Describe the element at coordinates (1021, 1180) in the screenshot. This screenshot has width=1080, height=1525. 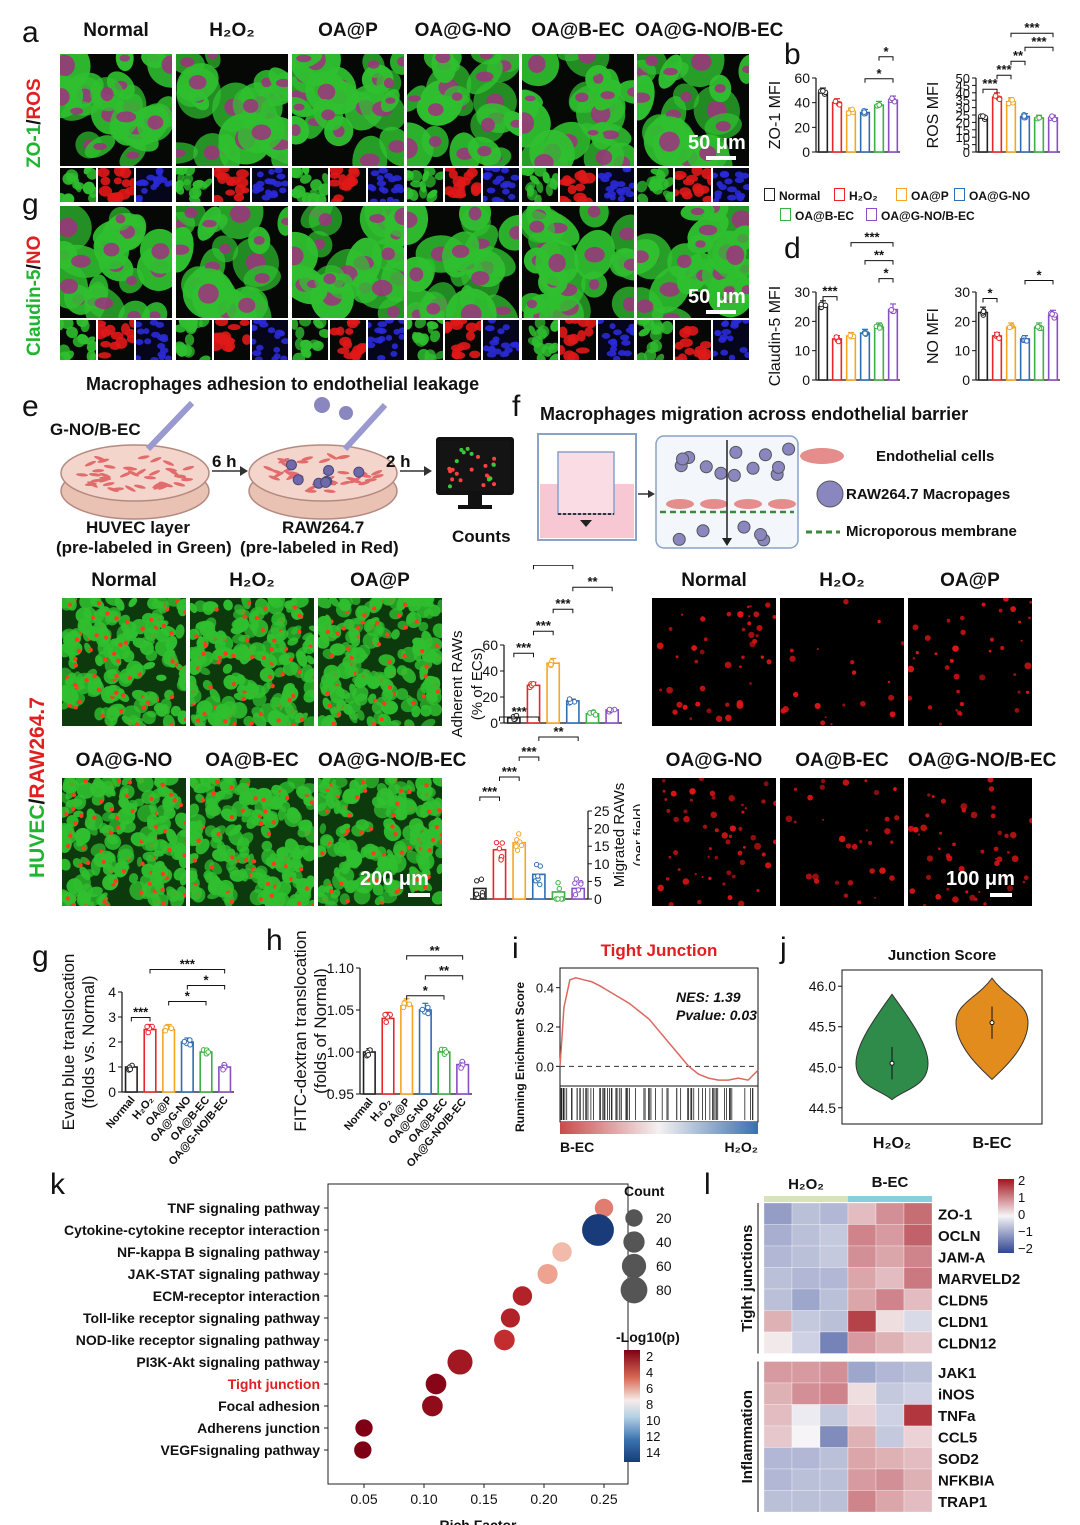
I see `heatmap-scale-label: 2` at that location.